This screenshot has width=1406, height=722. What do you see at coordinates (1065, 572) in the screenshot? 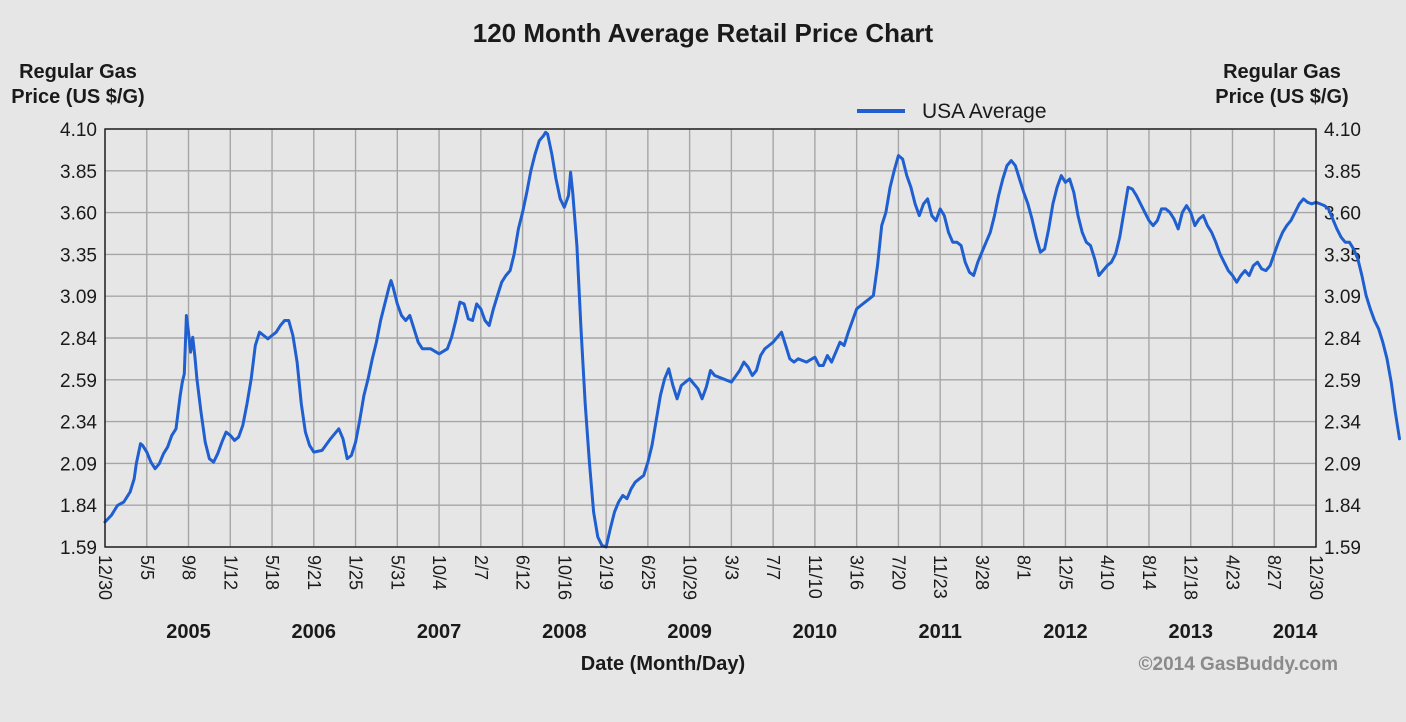
I see `x-tick-label: 12/5` at bounding box center [1065, 572].